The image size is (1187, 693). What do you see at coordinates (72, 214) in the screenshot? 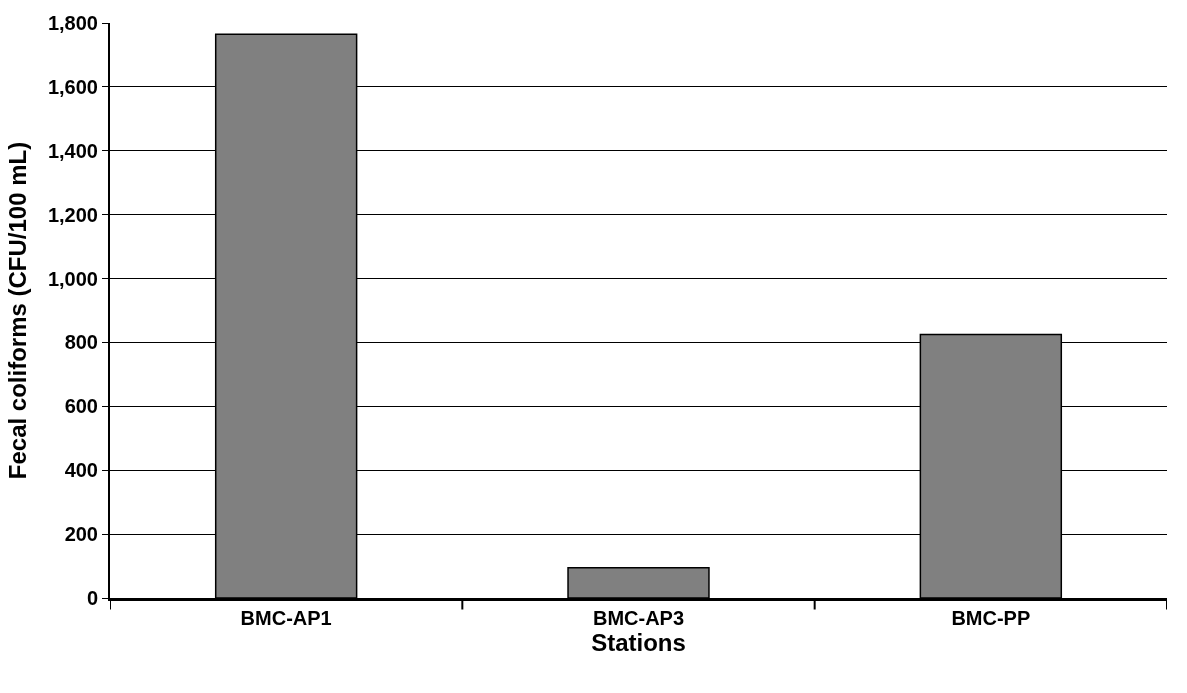
I see `y-tick-label: 1,200` at bounding box center [72, 214].